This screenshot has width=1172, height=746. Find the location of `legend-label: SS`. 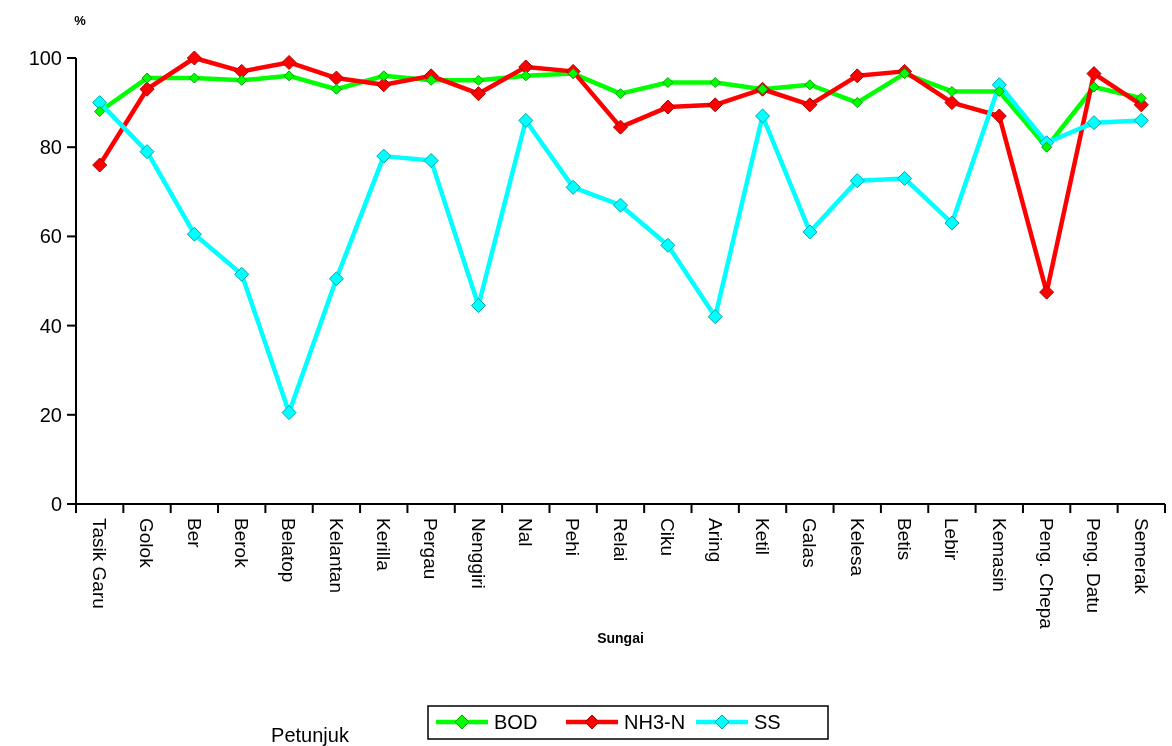

legend-label: SS is located at coordinates (767, 722).